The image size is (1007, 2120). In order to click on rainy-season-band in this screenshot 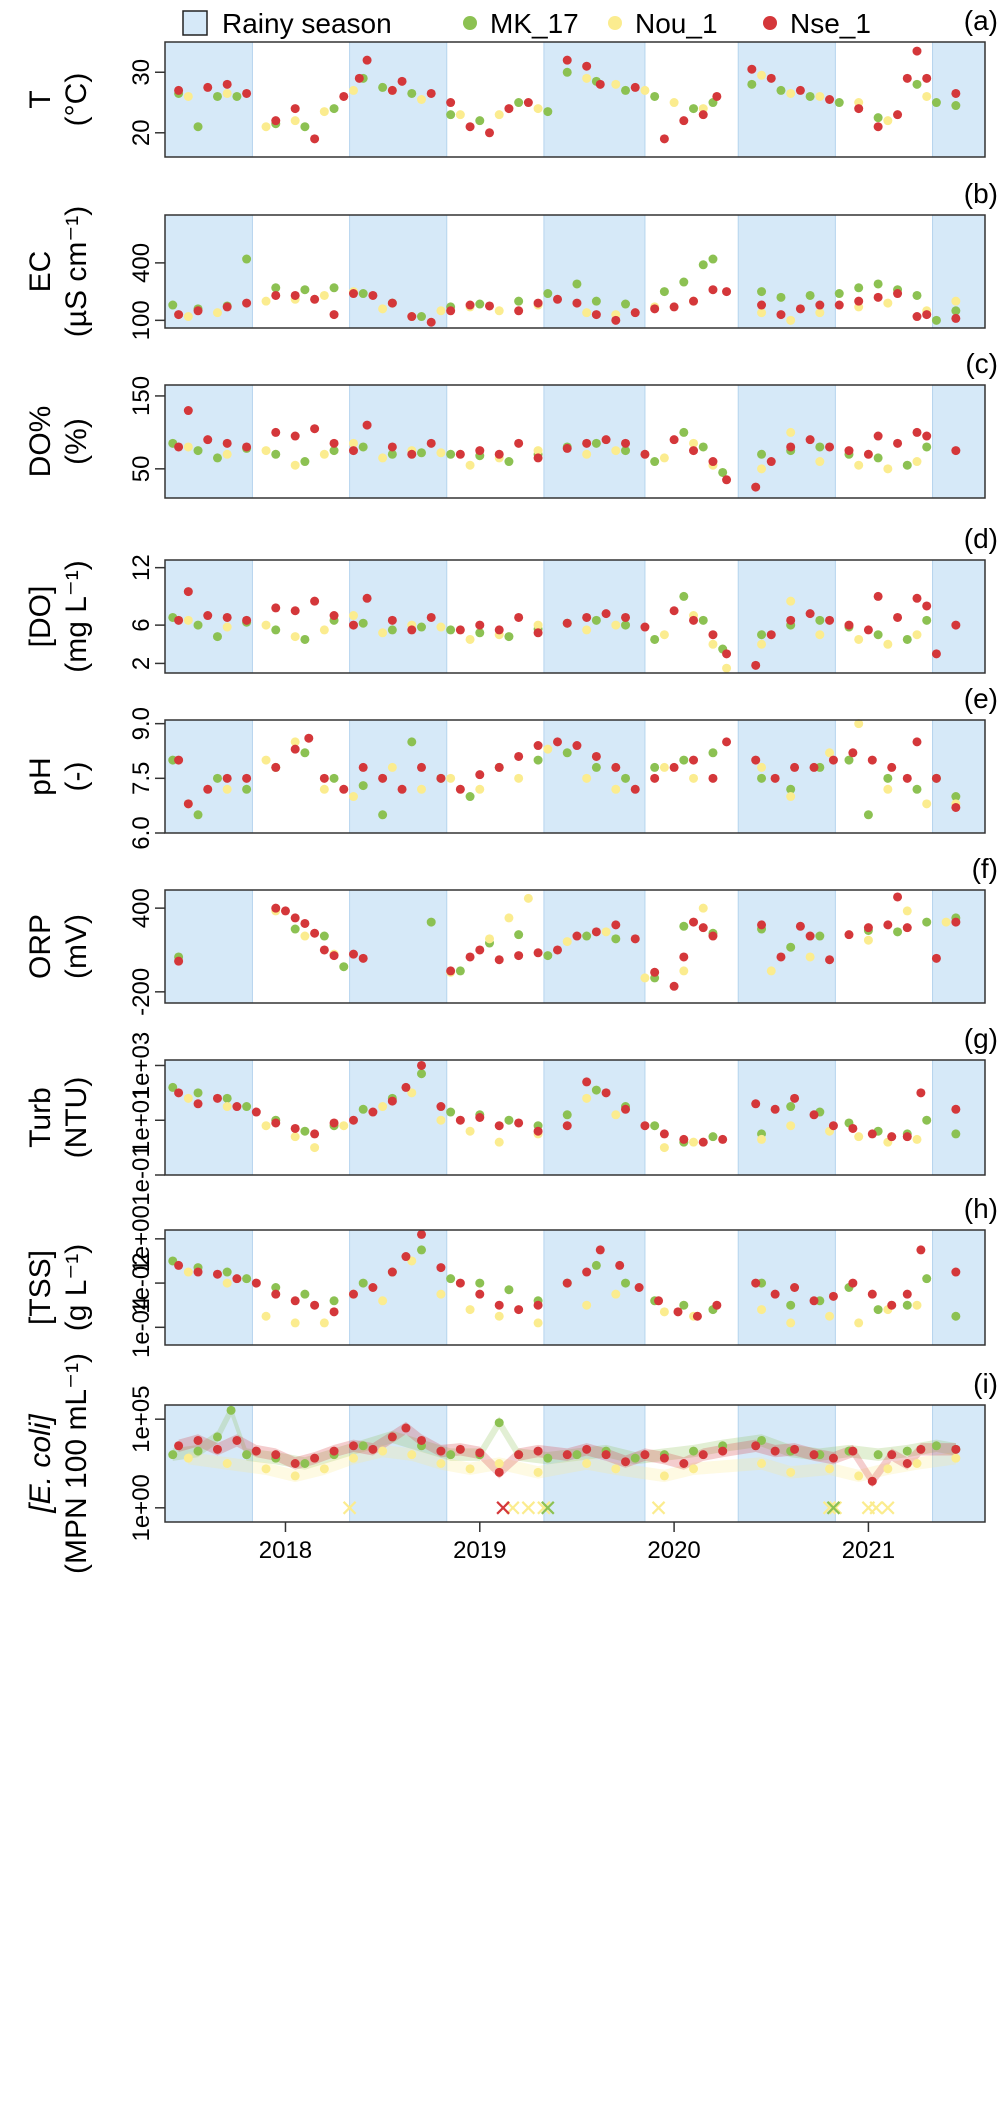, I will do `click(208, 1287)`.